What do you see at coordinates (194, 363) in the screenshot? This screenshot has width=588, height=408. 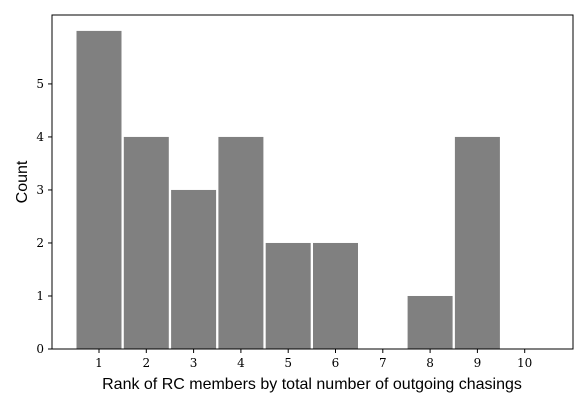 I see `x-tick-label: 3` at bounding box center [194, 363].